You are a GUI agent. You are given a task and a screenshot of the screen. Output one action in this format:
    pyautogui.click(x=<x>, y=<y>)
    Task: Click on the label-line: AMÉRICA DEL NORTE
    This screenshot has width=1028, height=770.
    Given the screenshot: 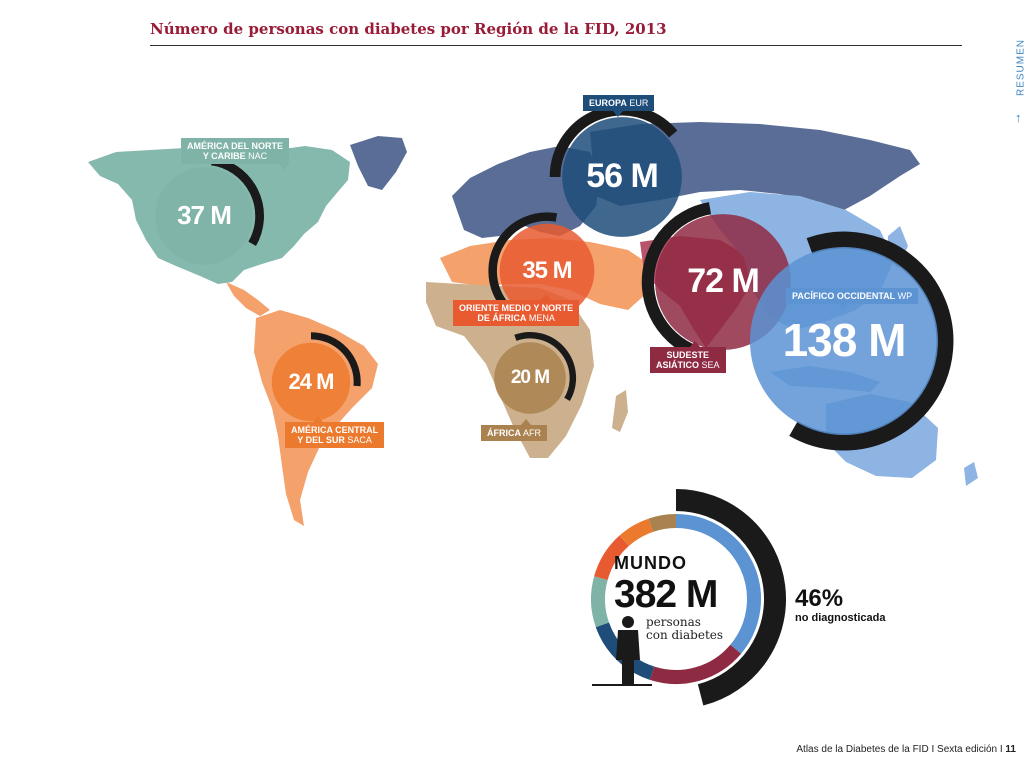 What is the action you would take?
    pyautogui.click(x=235, y=146)
    